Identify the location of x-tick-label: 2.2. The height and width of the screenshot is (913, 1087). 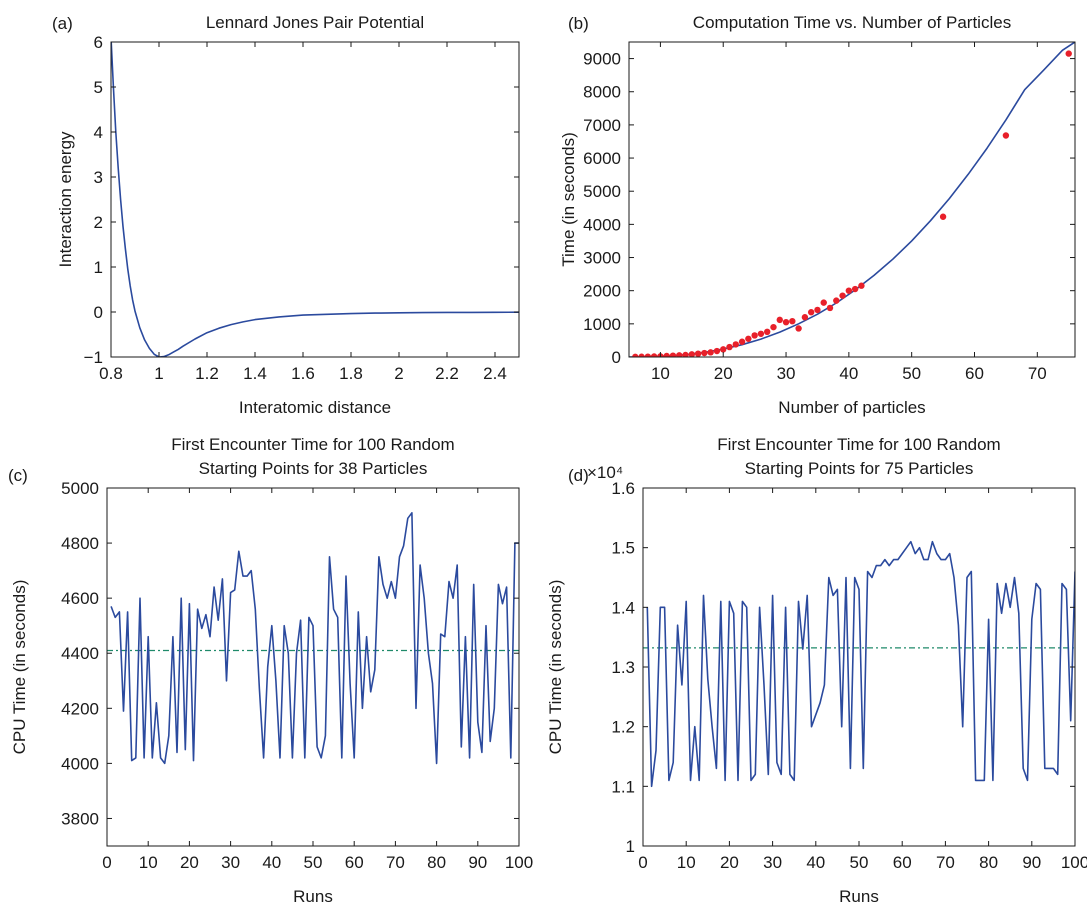
(447, 373).